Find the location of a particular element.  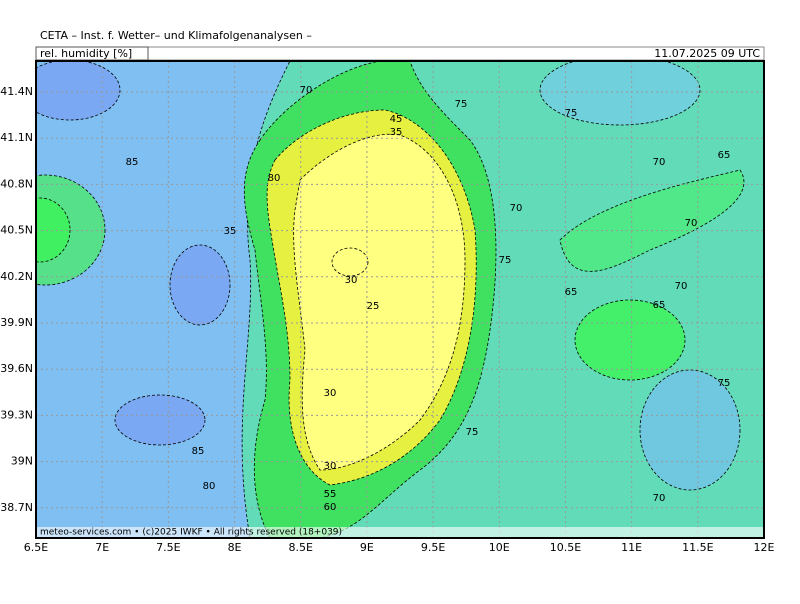

y-tick-label: 41.1N is located at coordinates (16, 137).